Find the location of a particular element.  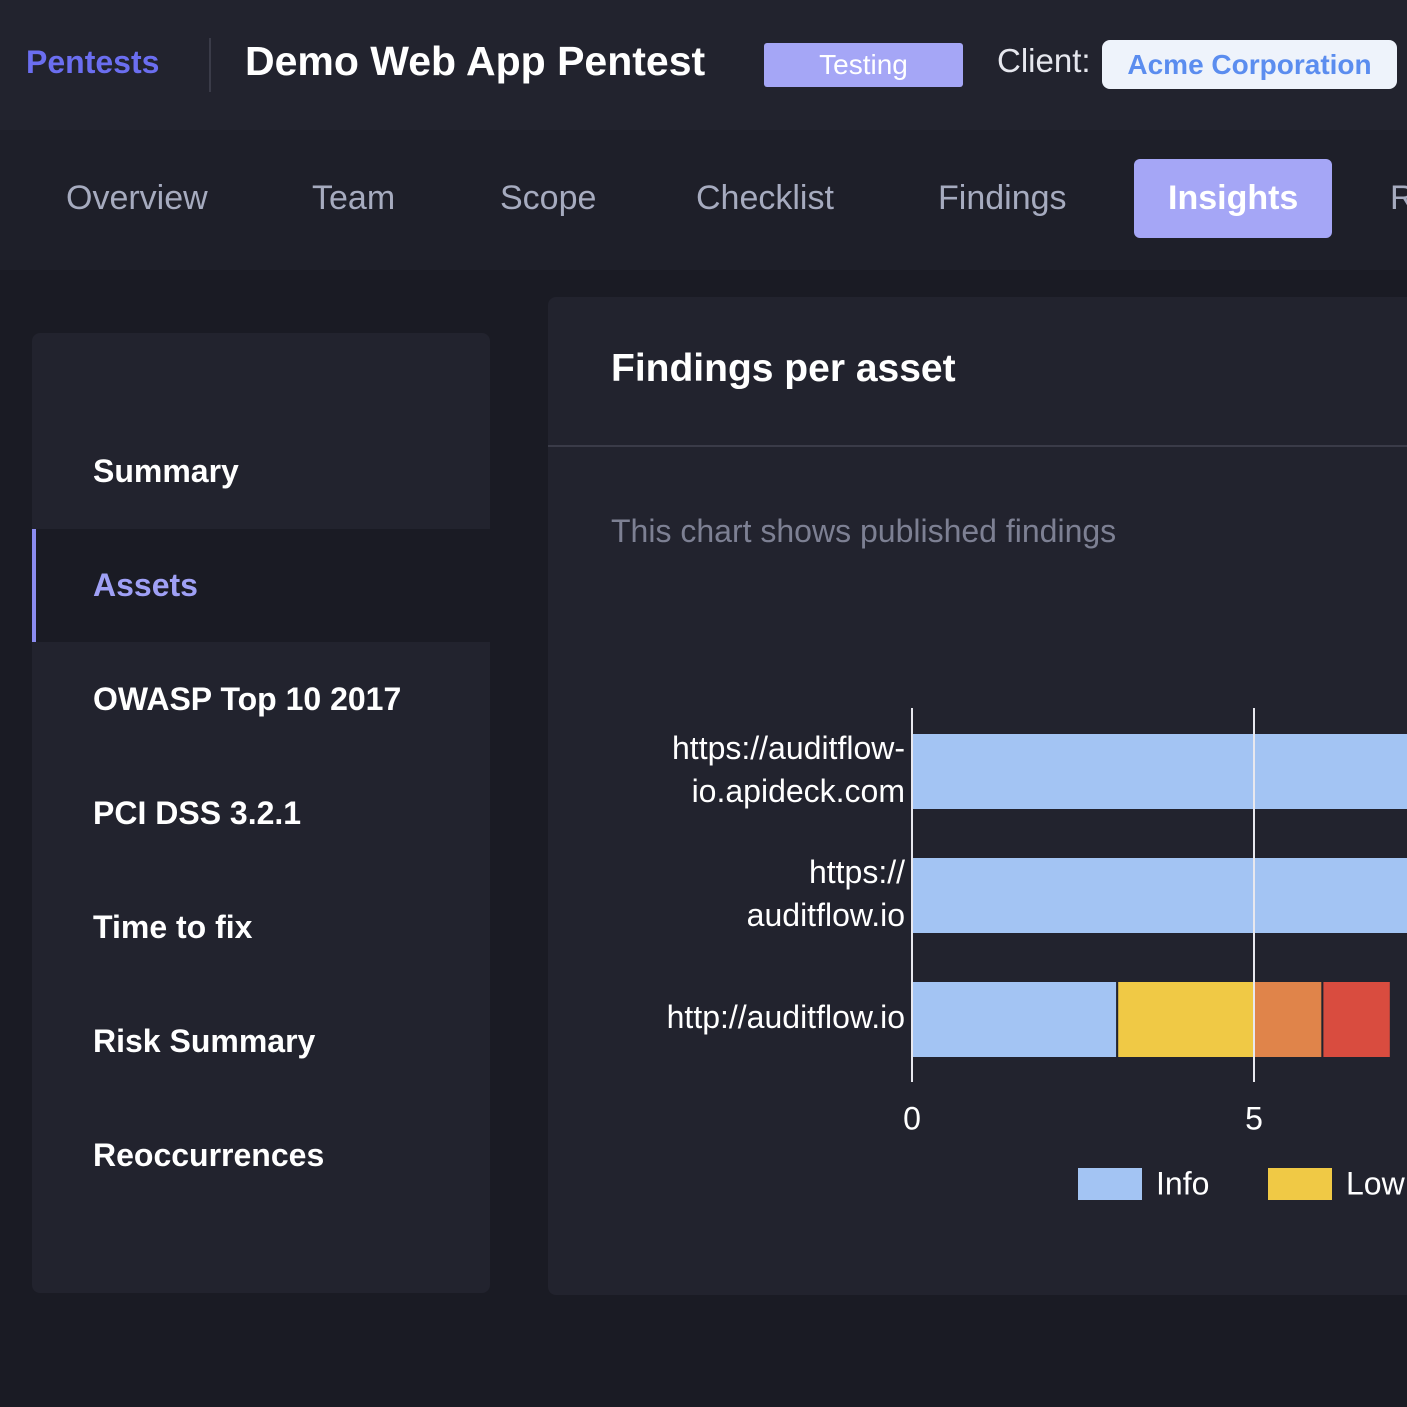

status-badge: Testing is located at coordinates (863, 65).